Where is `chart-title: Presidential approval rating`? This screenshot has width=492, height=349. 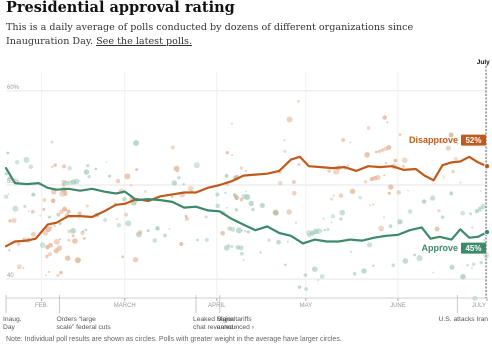 chart-title: Presidential approval rating is located at coordinates (120, 8).